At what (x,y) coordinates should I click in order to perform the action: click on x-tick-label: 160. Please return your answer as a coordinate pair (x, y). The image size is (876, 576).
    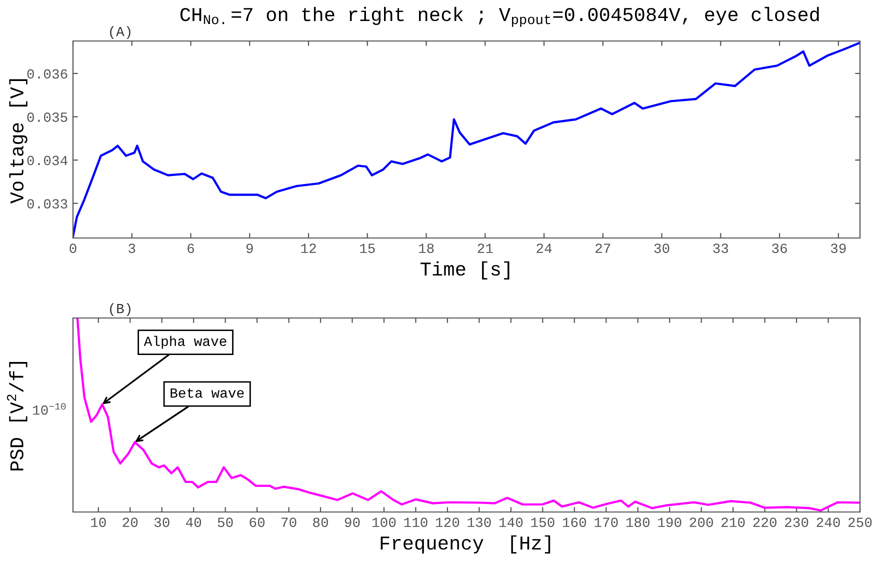
    Looking at the image, I should click on (574, 523).